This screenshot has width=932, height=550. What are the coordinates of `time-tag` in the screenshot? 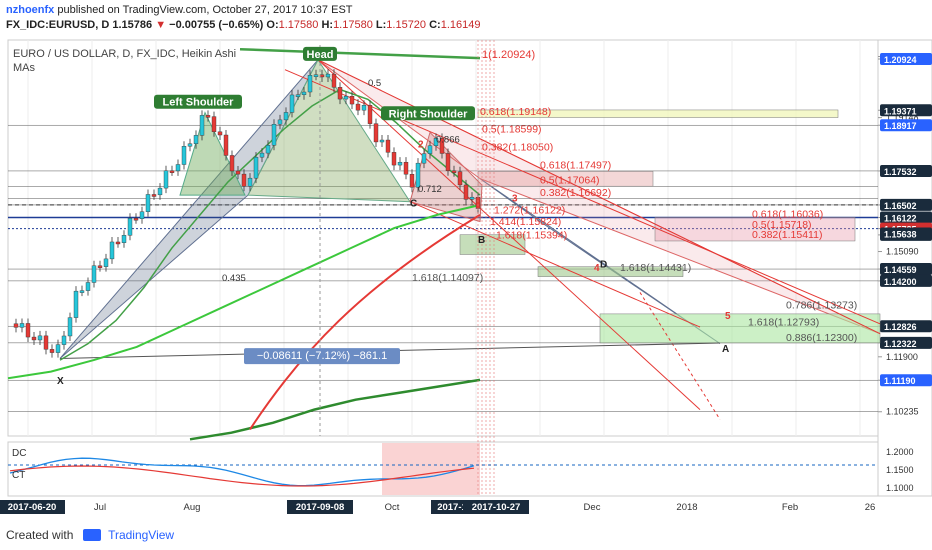 It's located at (452, 507).